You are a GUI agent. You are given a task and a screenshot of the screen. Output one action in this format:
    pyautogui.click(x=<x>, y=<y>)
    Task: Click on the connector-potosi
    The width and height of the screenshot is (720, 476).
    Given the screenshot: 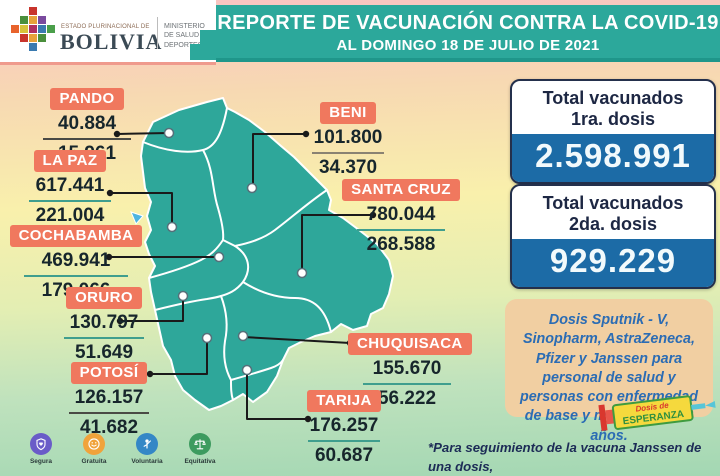 What is the action you would take?
    pyautogui.click(x=179, y=357)
    